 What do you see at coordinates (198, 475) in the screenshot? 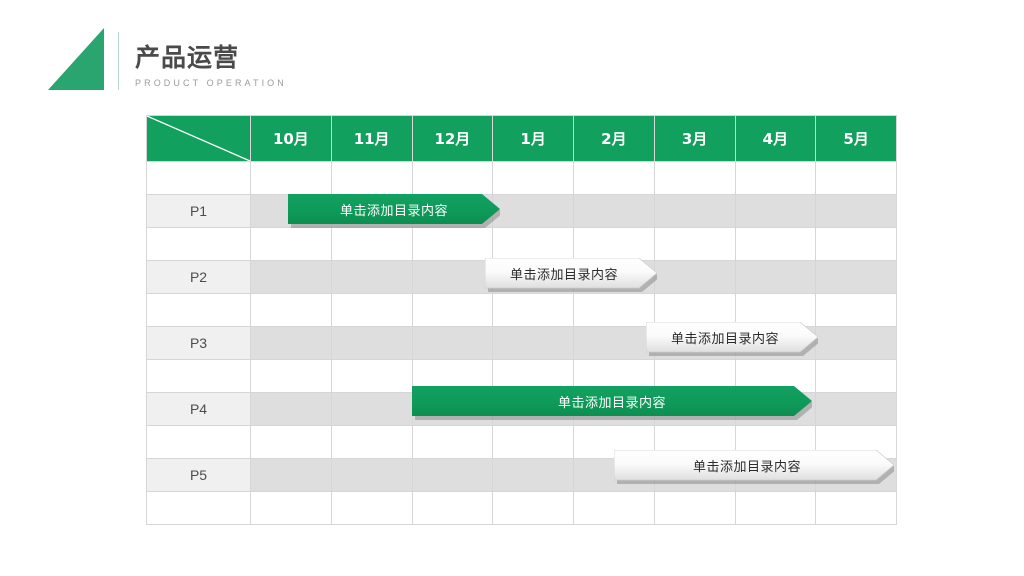
I see `phase-label-p5: P5` at bounding box center [198, 475].